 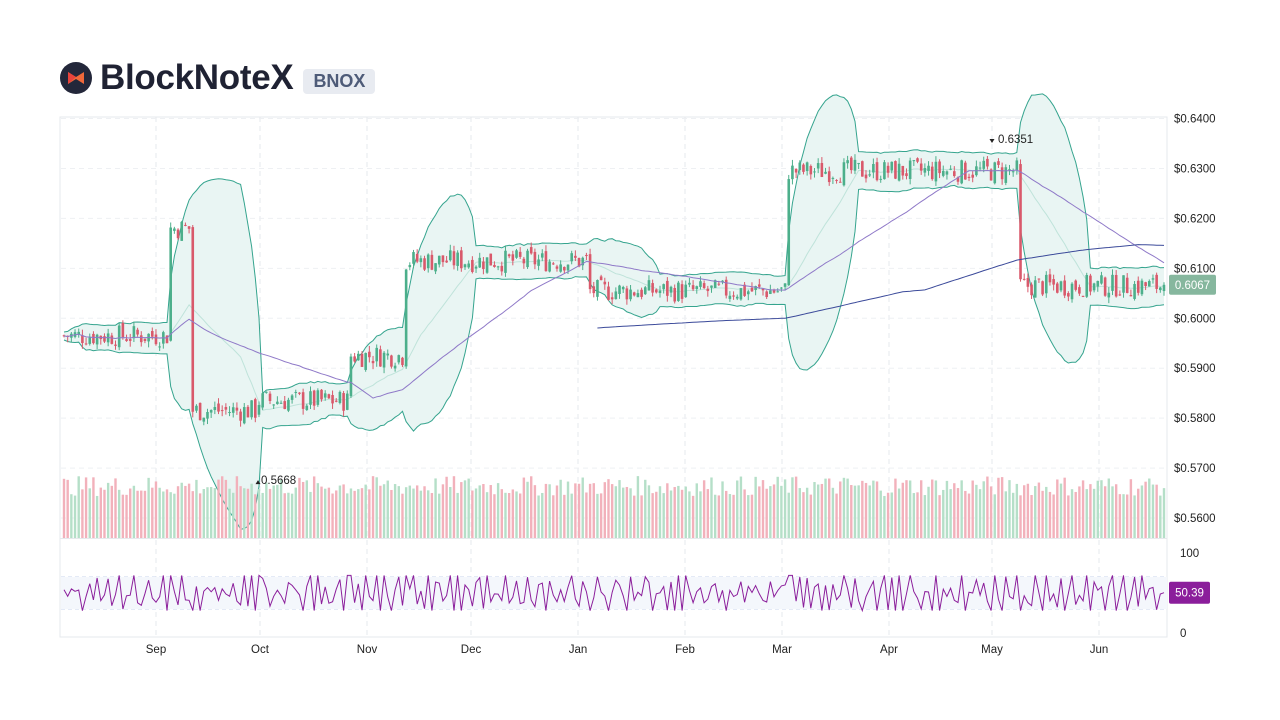 I want to click on moving-average-slow-line, so click(x=881, y=286).